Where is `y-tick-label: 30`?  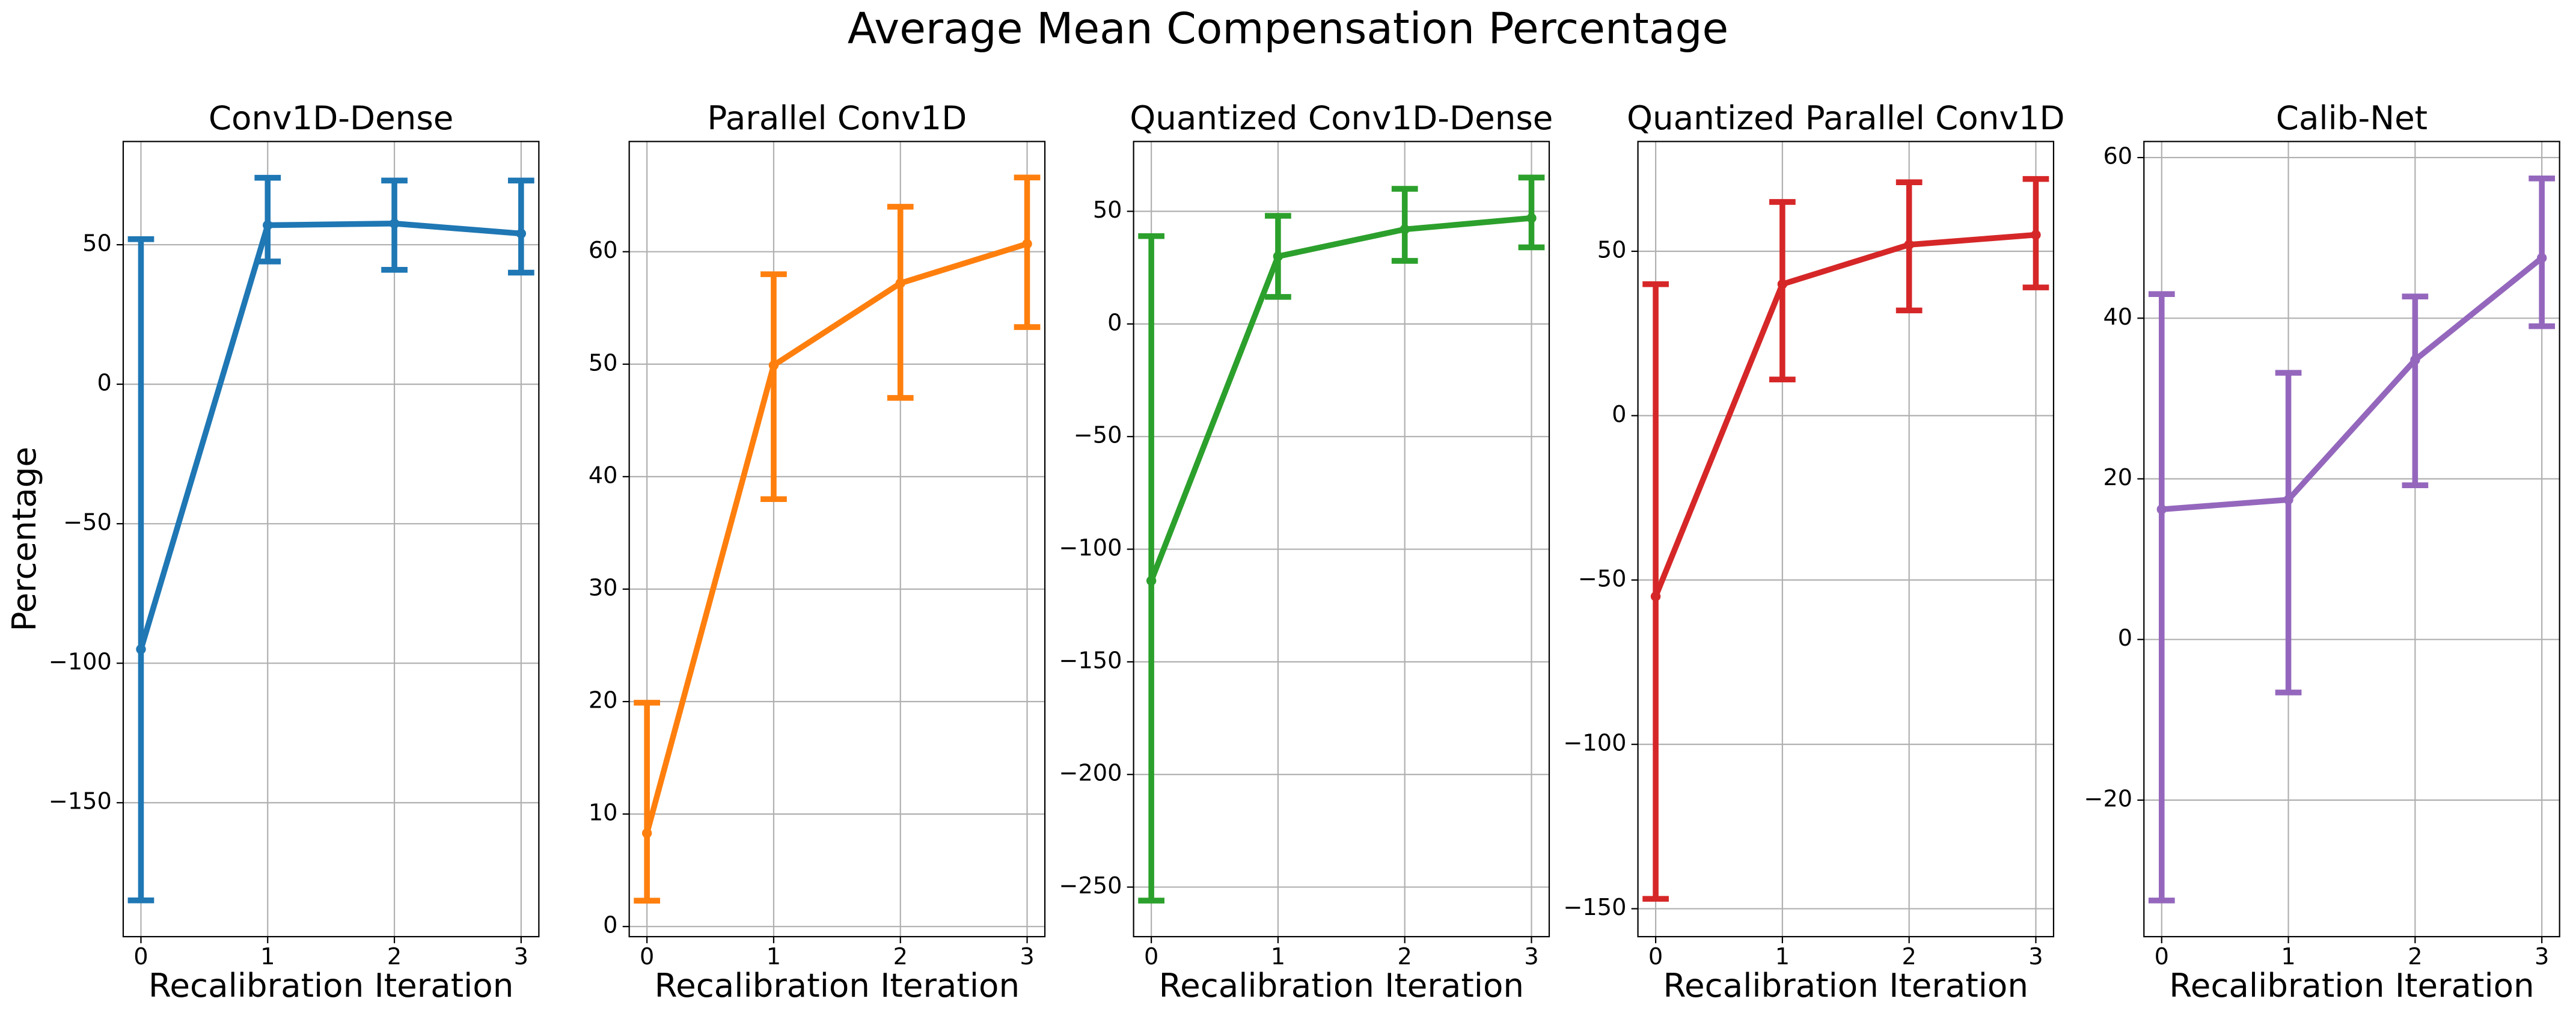
y-tick-label: 30 is located at coordinates (603, 587).